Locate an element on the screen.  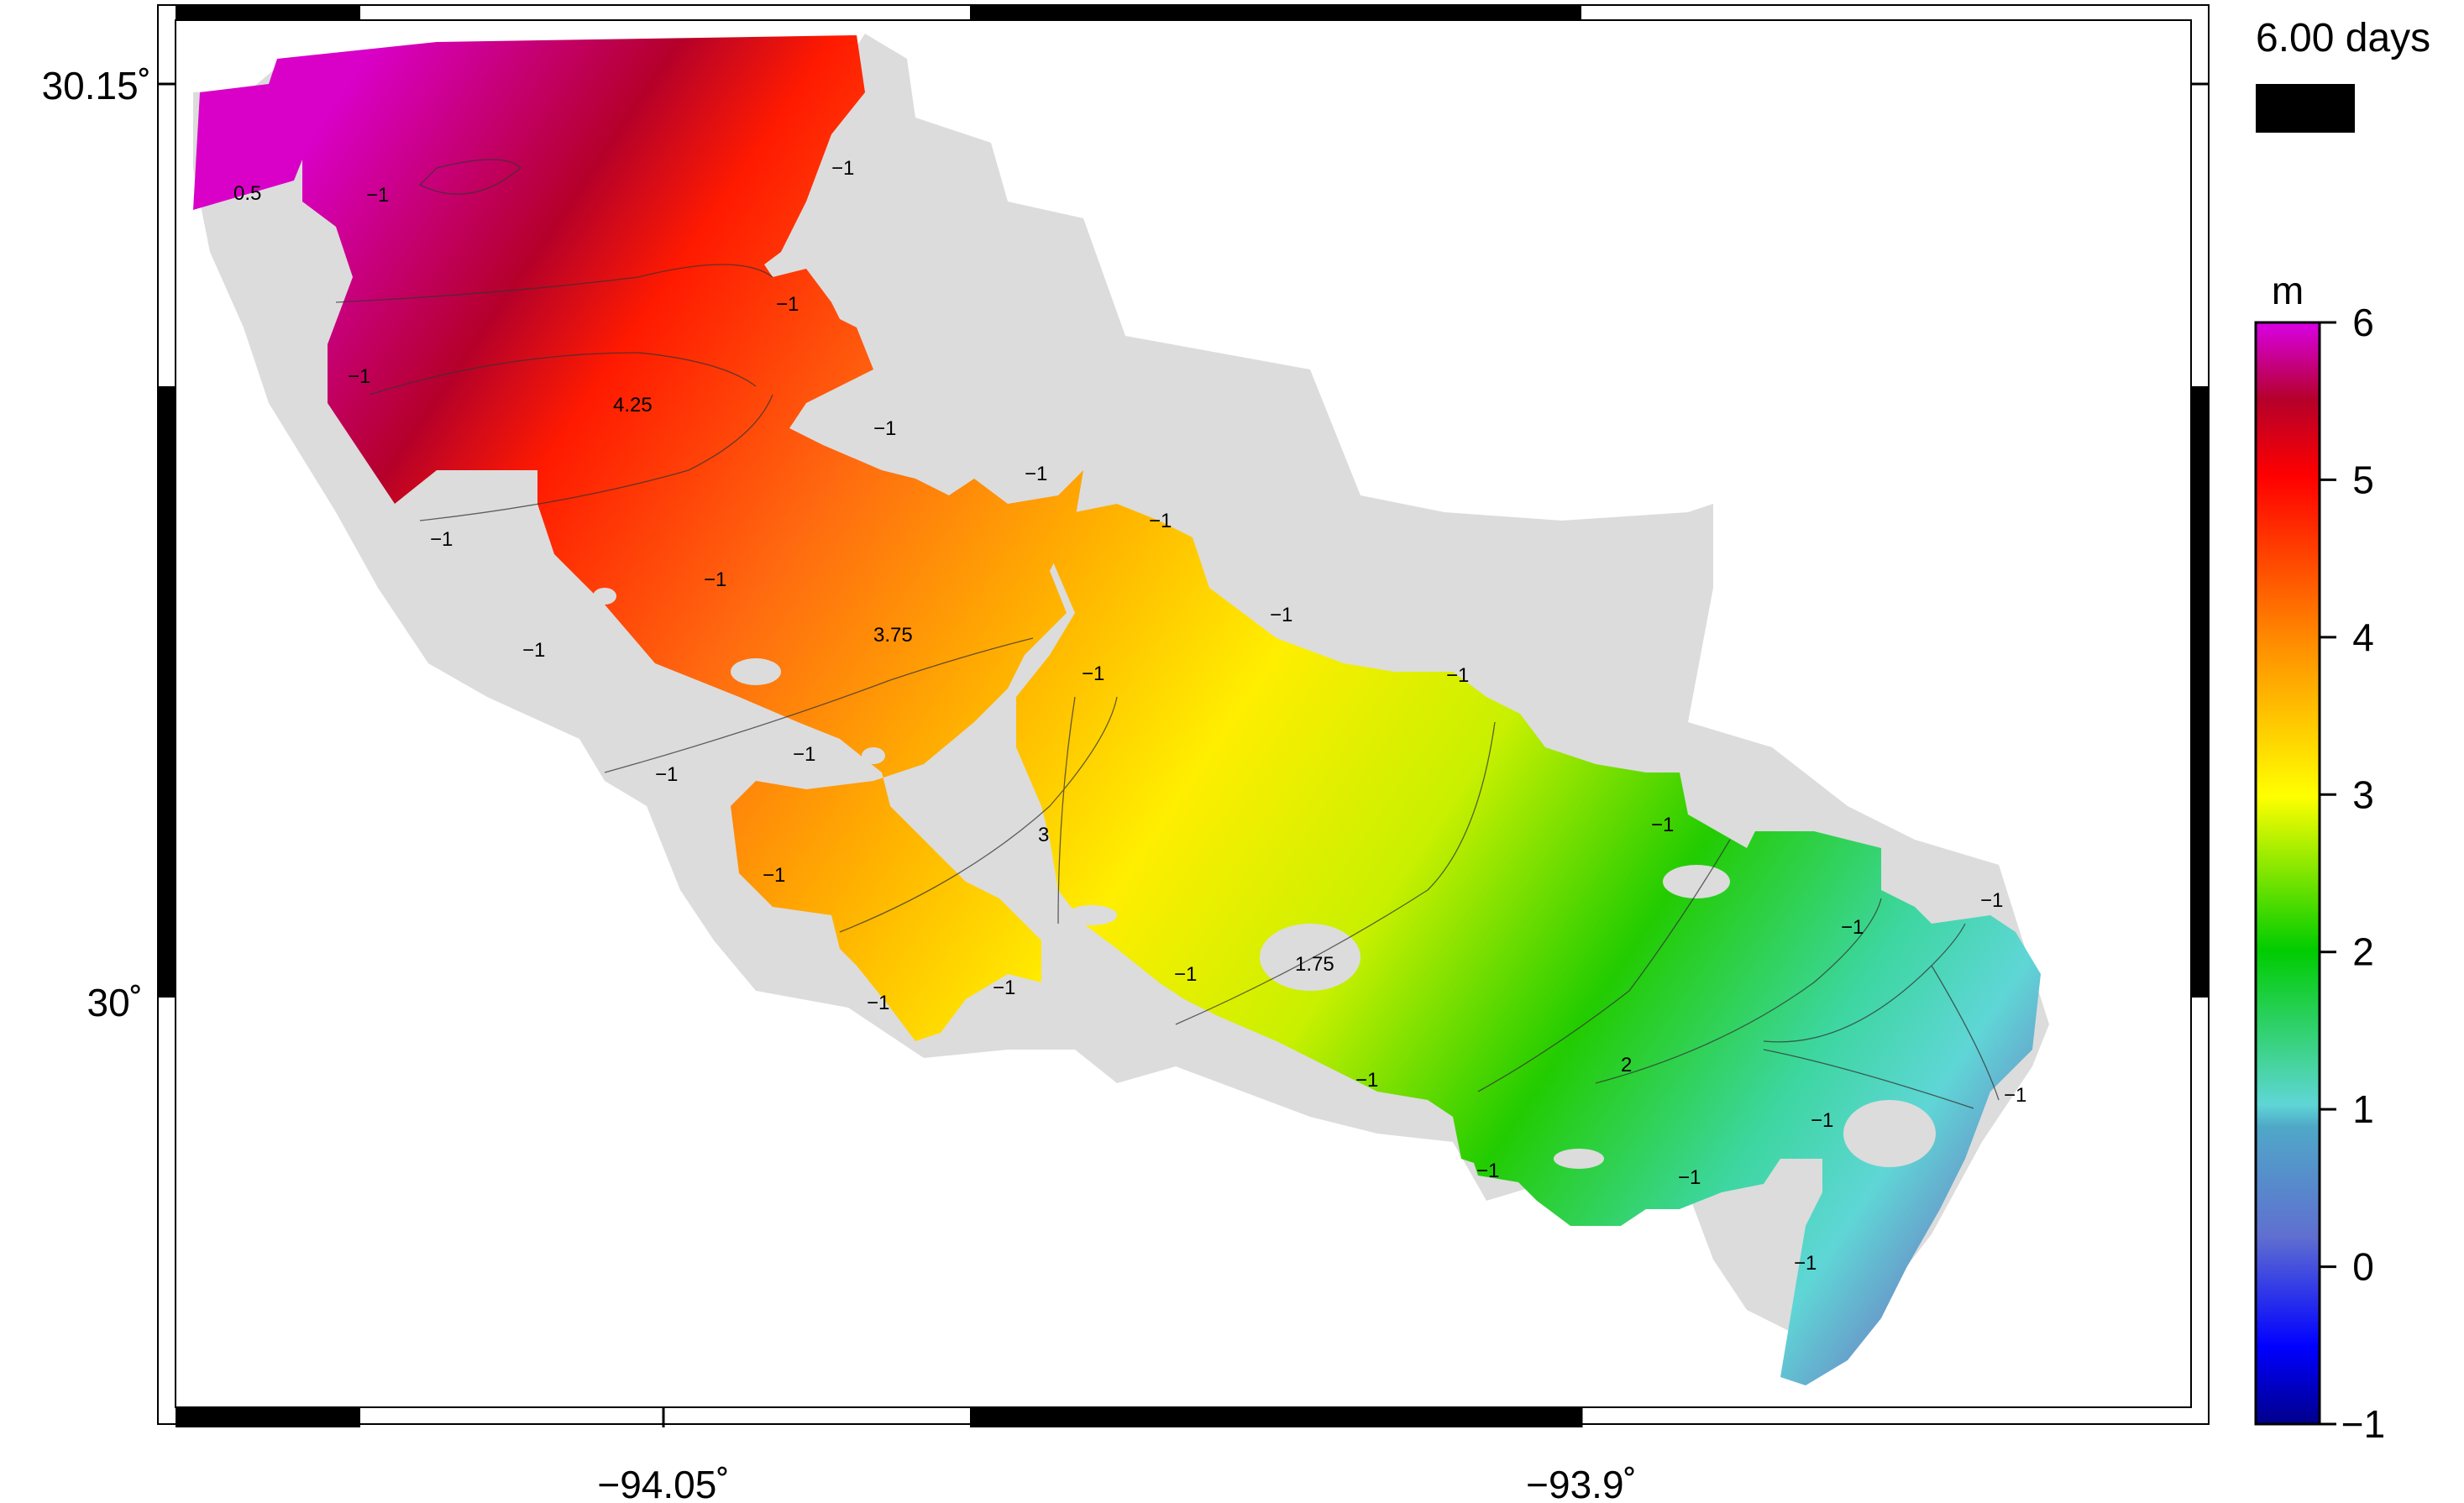
colorbar-tick-label: 4 is located at coordinates (2363, 637).